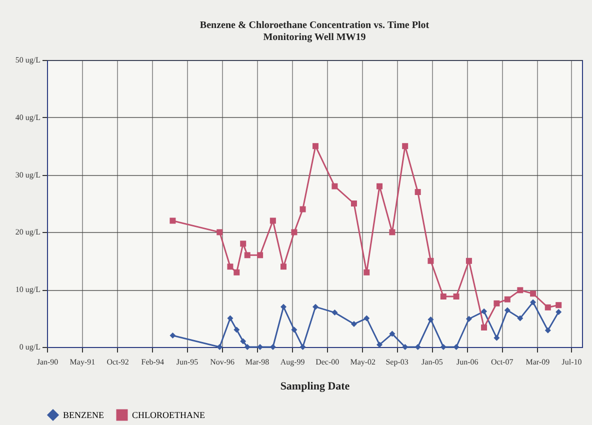 The image size is (592, 425). Describe the element at coordinates (467, 362) in the screenshot. I see `x-tick-label: Jun-06` at that location.